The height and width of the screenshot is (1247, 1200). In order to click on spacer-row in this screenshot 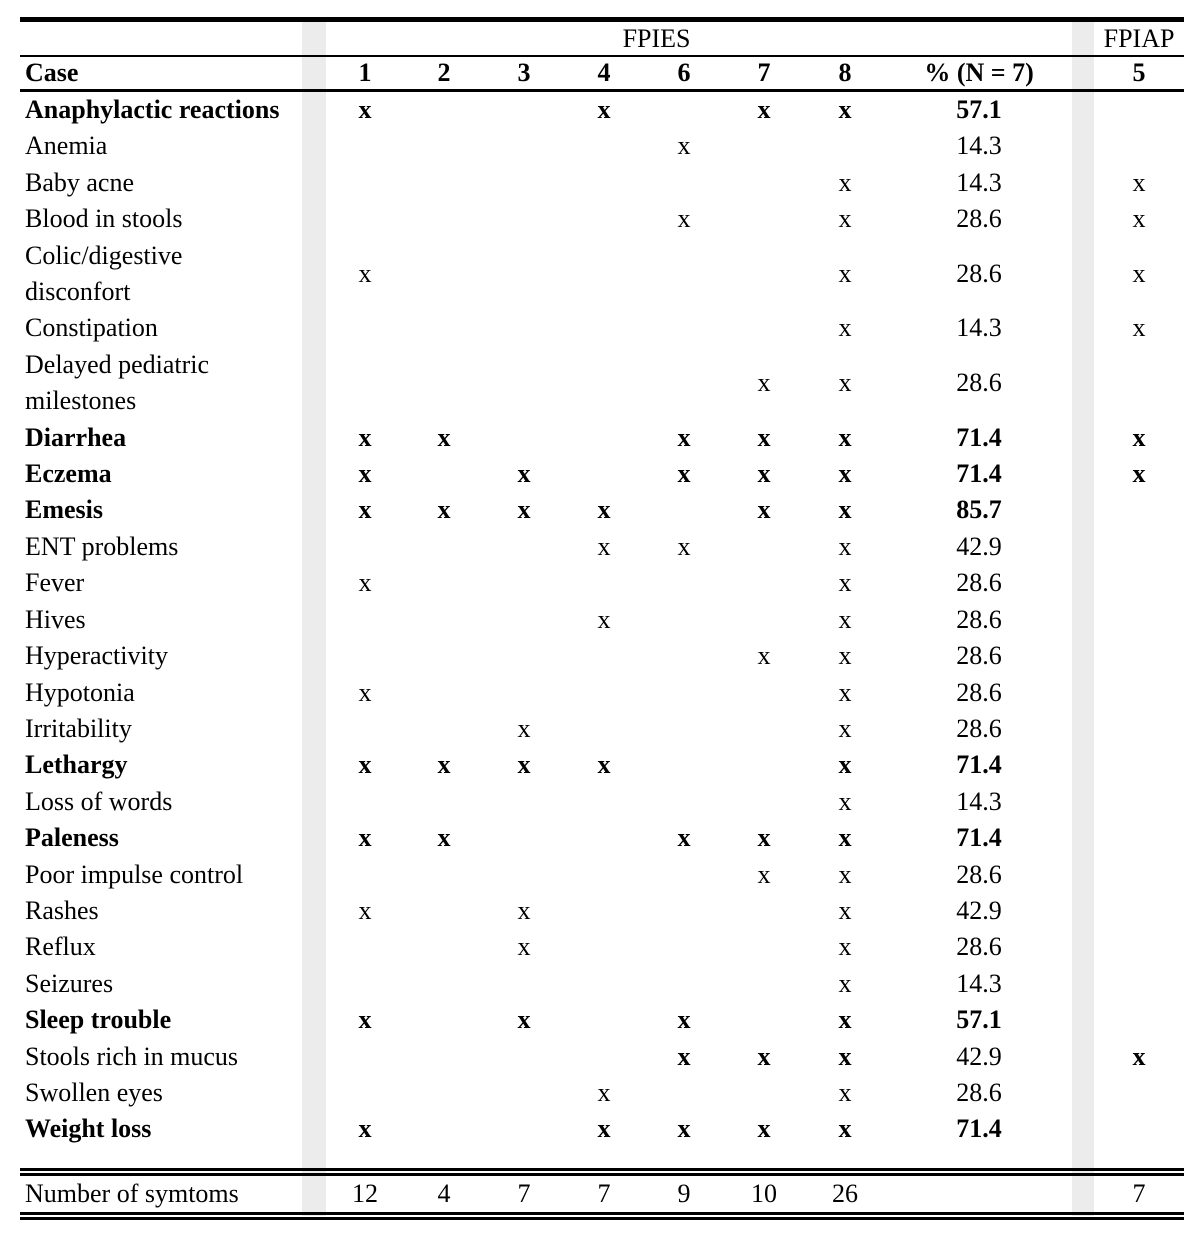, I will do `click(602, 1160)`.